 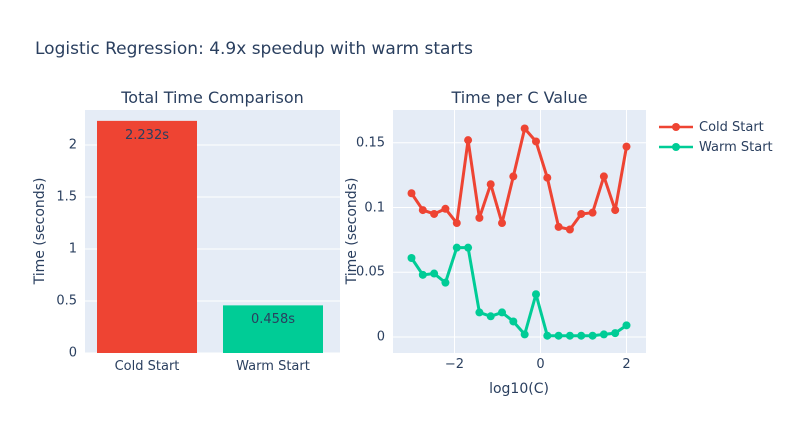 I want to click on y-tick-label: 0.5, so click(x=66, y=301).